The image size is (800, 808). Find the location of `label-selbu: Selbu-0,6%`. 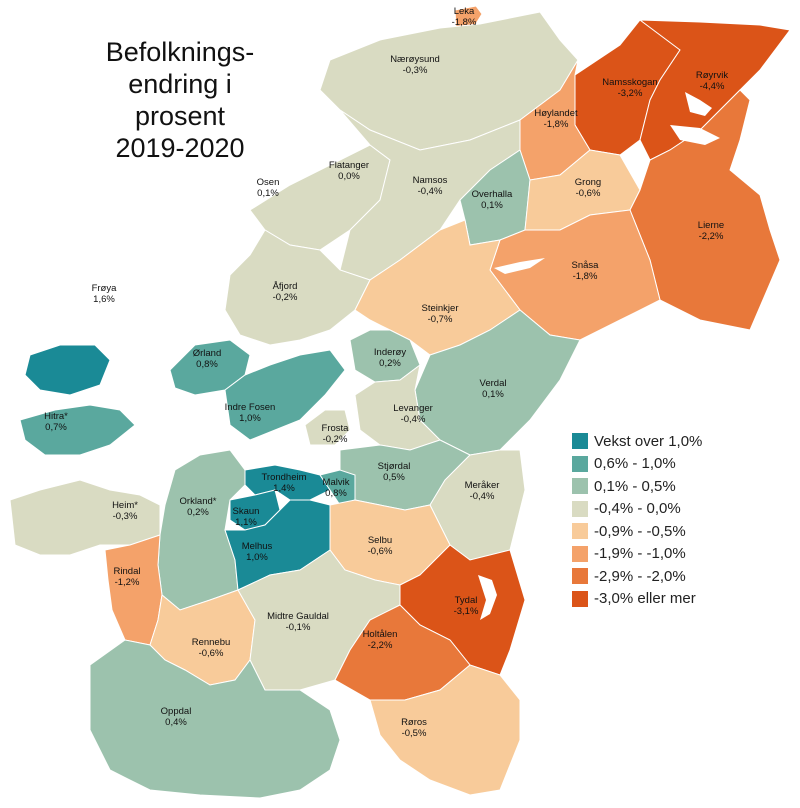

label-selbu: Selbu-0,6% is located at coordinates (380, 546).